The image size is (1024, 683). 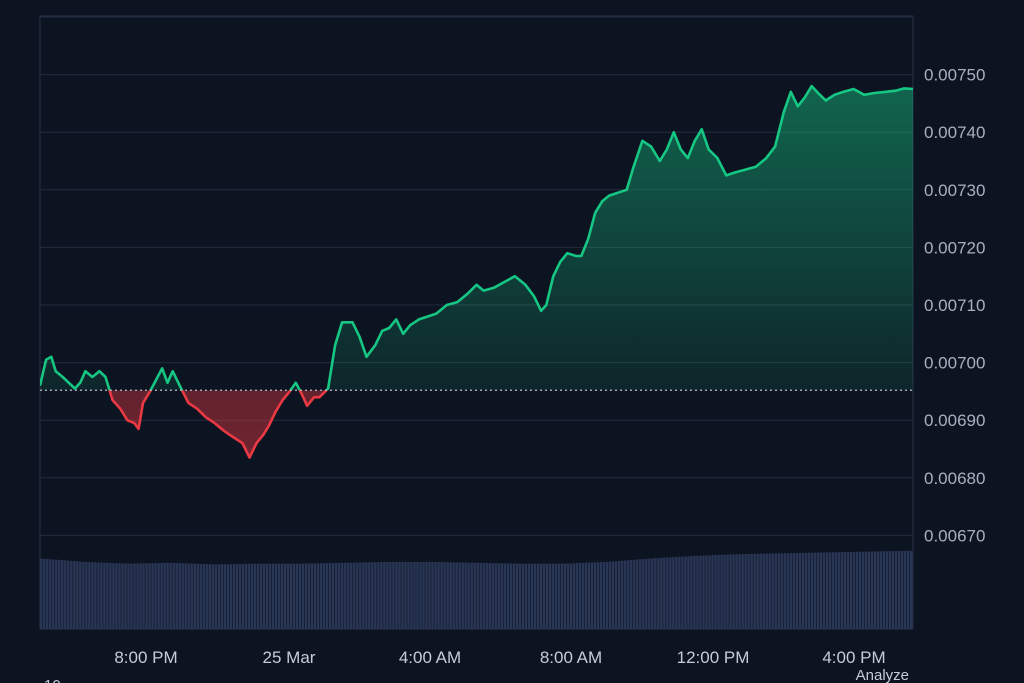 What do you see at coordinates (954, 363) in the screenshot?
I see `y-tick-label: 0.00700` at bounding box center [954, 363].